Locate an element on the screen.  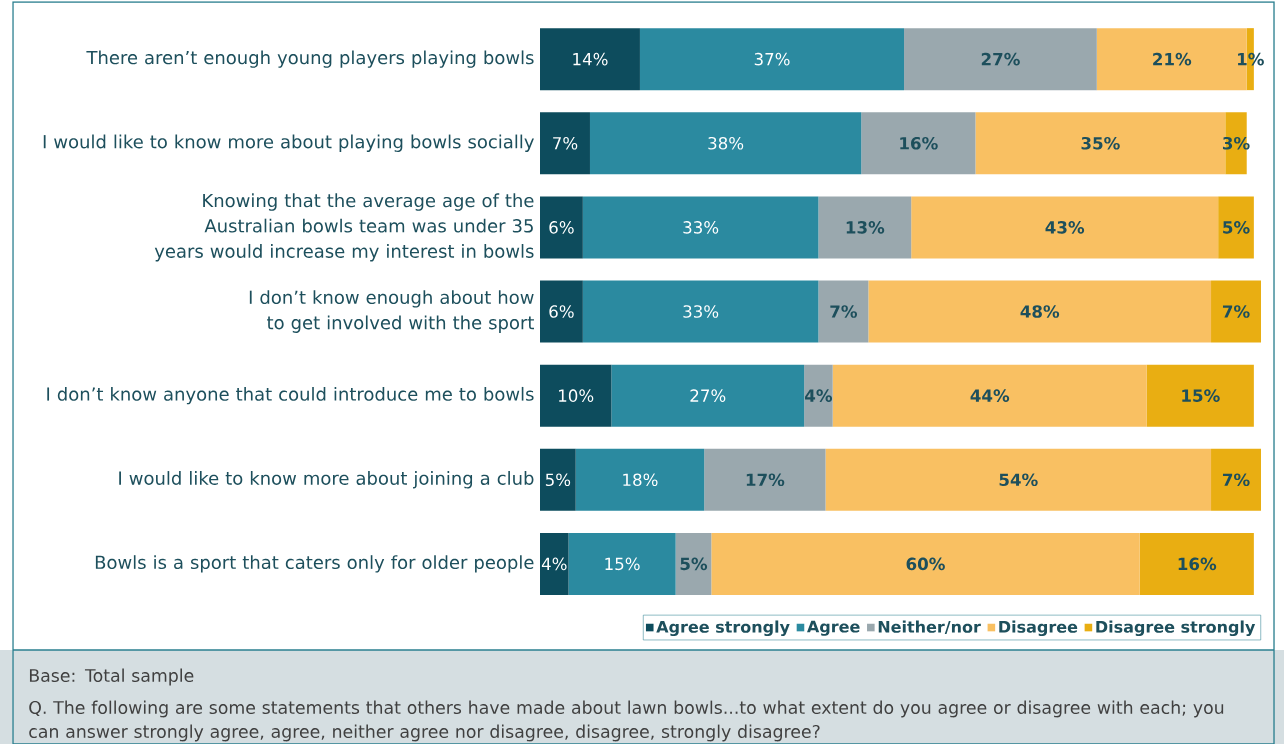
data-label: 10% is located at coordinates (576, 395).